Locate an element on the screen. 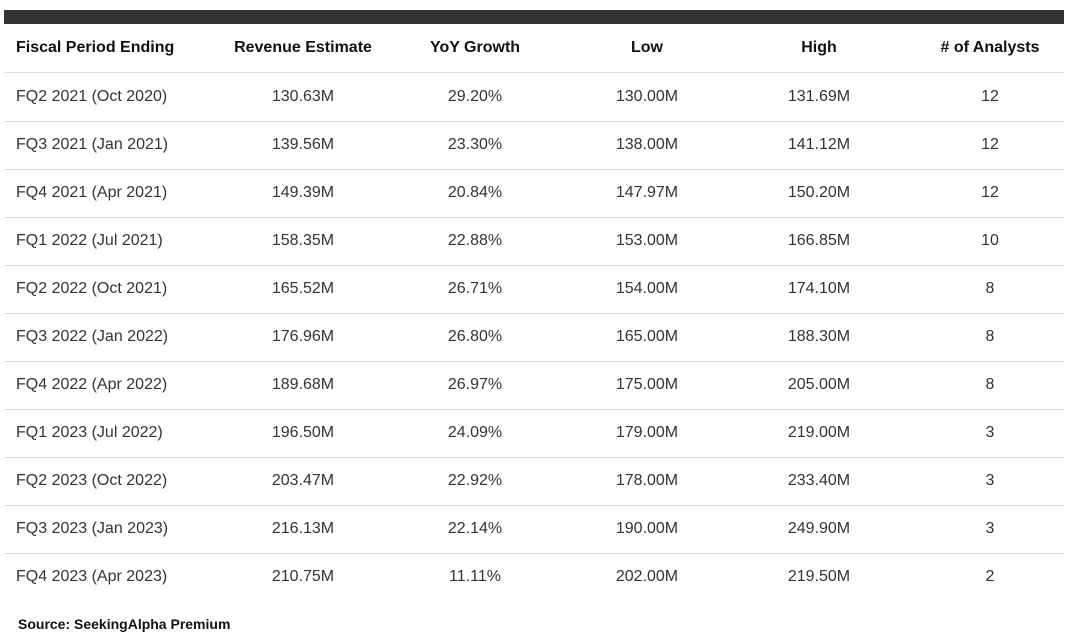  header-cell: Fiscal Period Ending is located at coordinates (95, 47).